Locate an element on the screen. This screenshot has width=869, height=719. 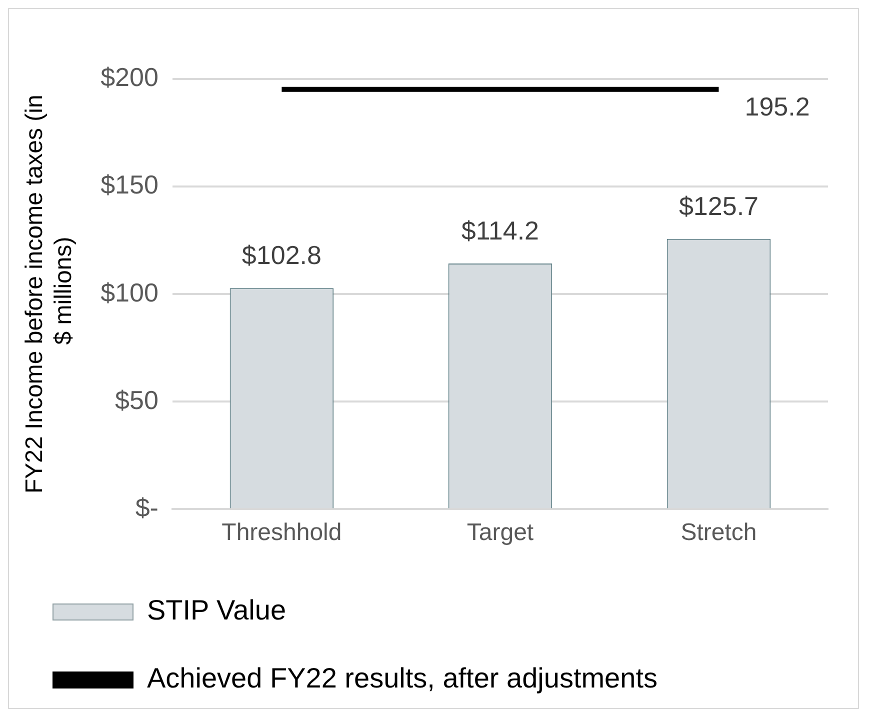
y-tick-label: $100 is located at coordinates (129, 292).